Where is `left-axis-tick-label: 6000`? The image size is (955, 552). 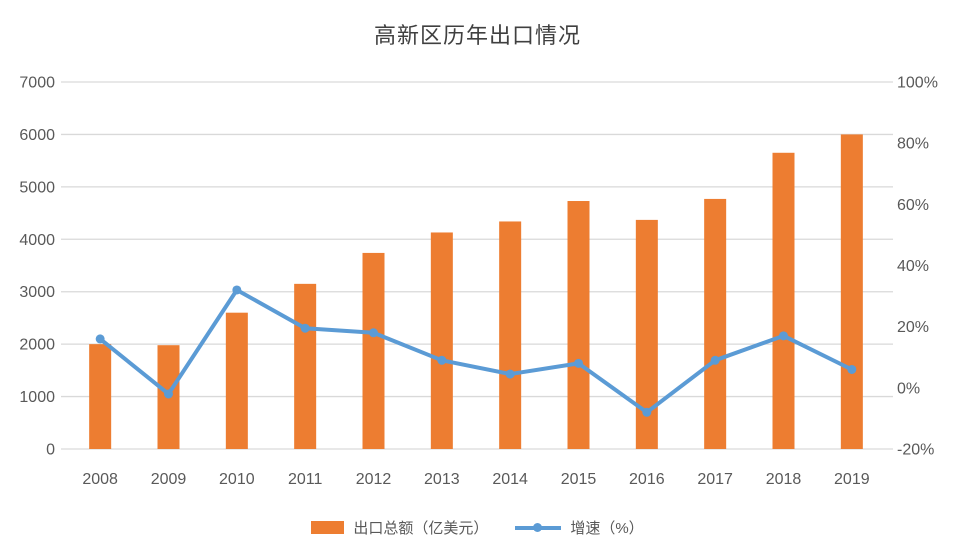 left-axis-tick-label: 6000 is located at coordinates (37, 135).